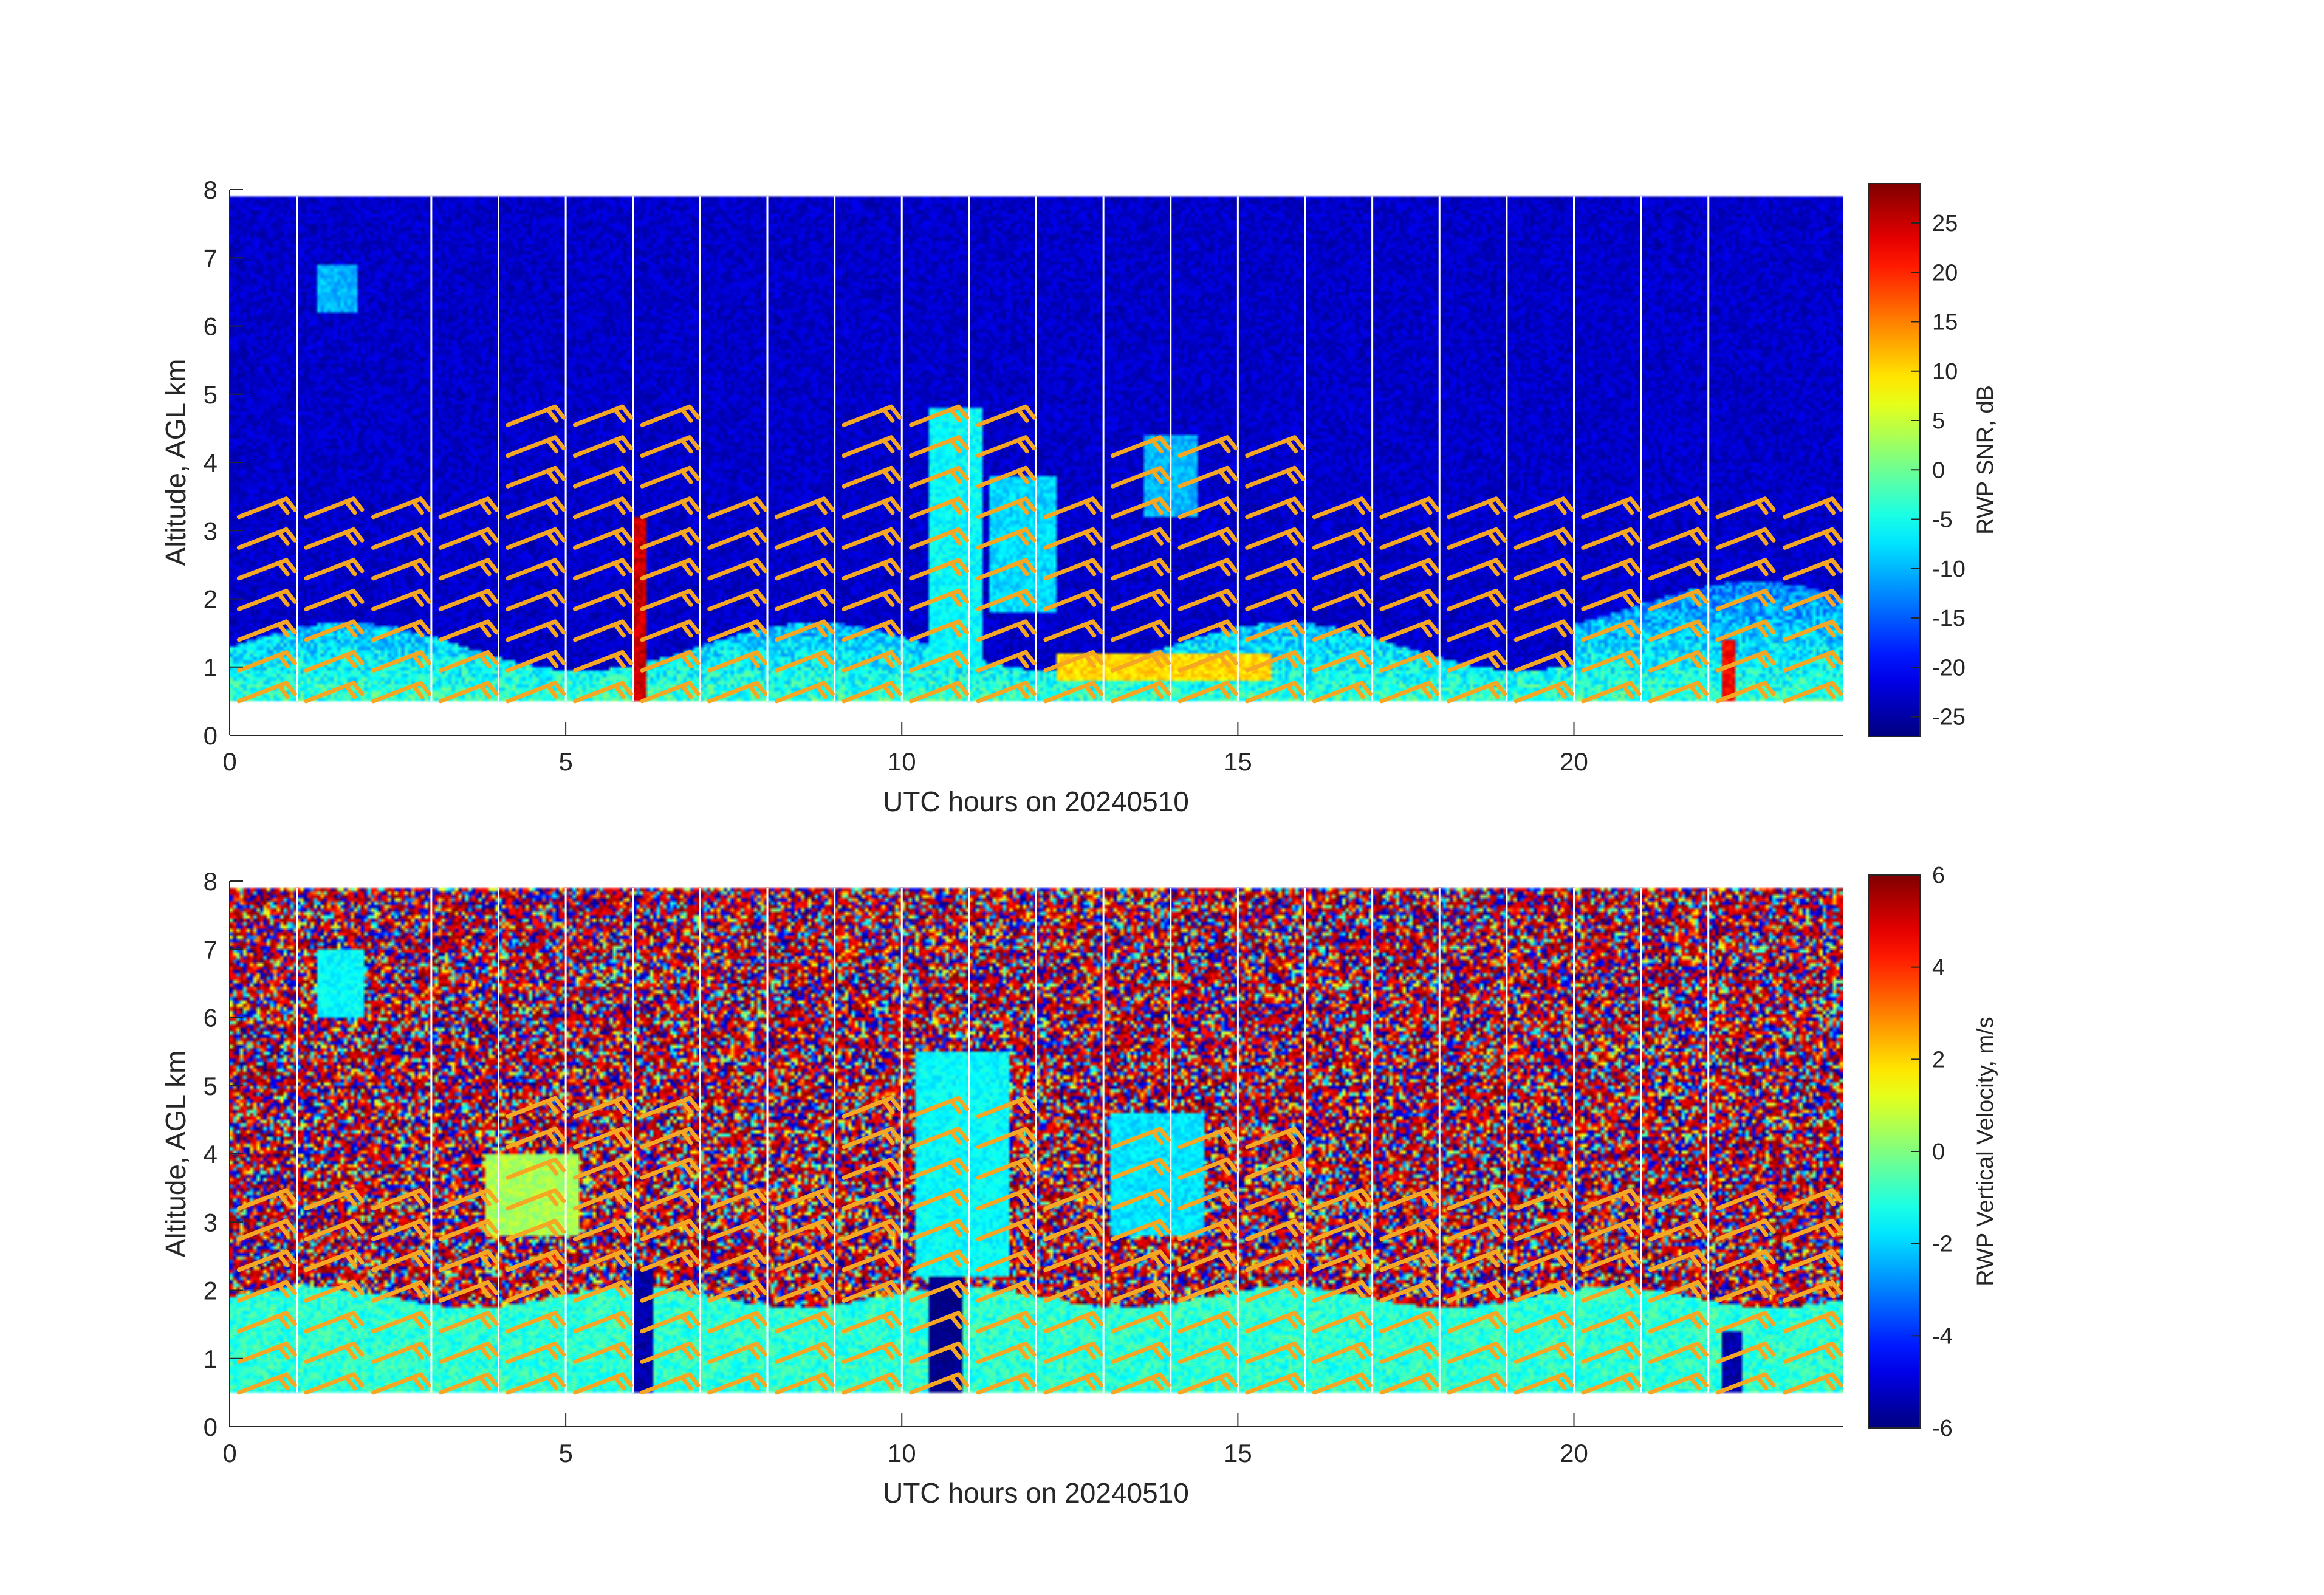 This screenshot has height=1595, width=2324. Describe the element at coordinates (1945, 273) in the screenshot. I see `colorbar-tick-label: 20` at that location.